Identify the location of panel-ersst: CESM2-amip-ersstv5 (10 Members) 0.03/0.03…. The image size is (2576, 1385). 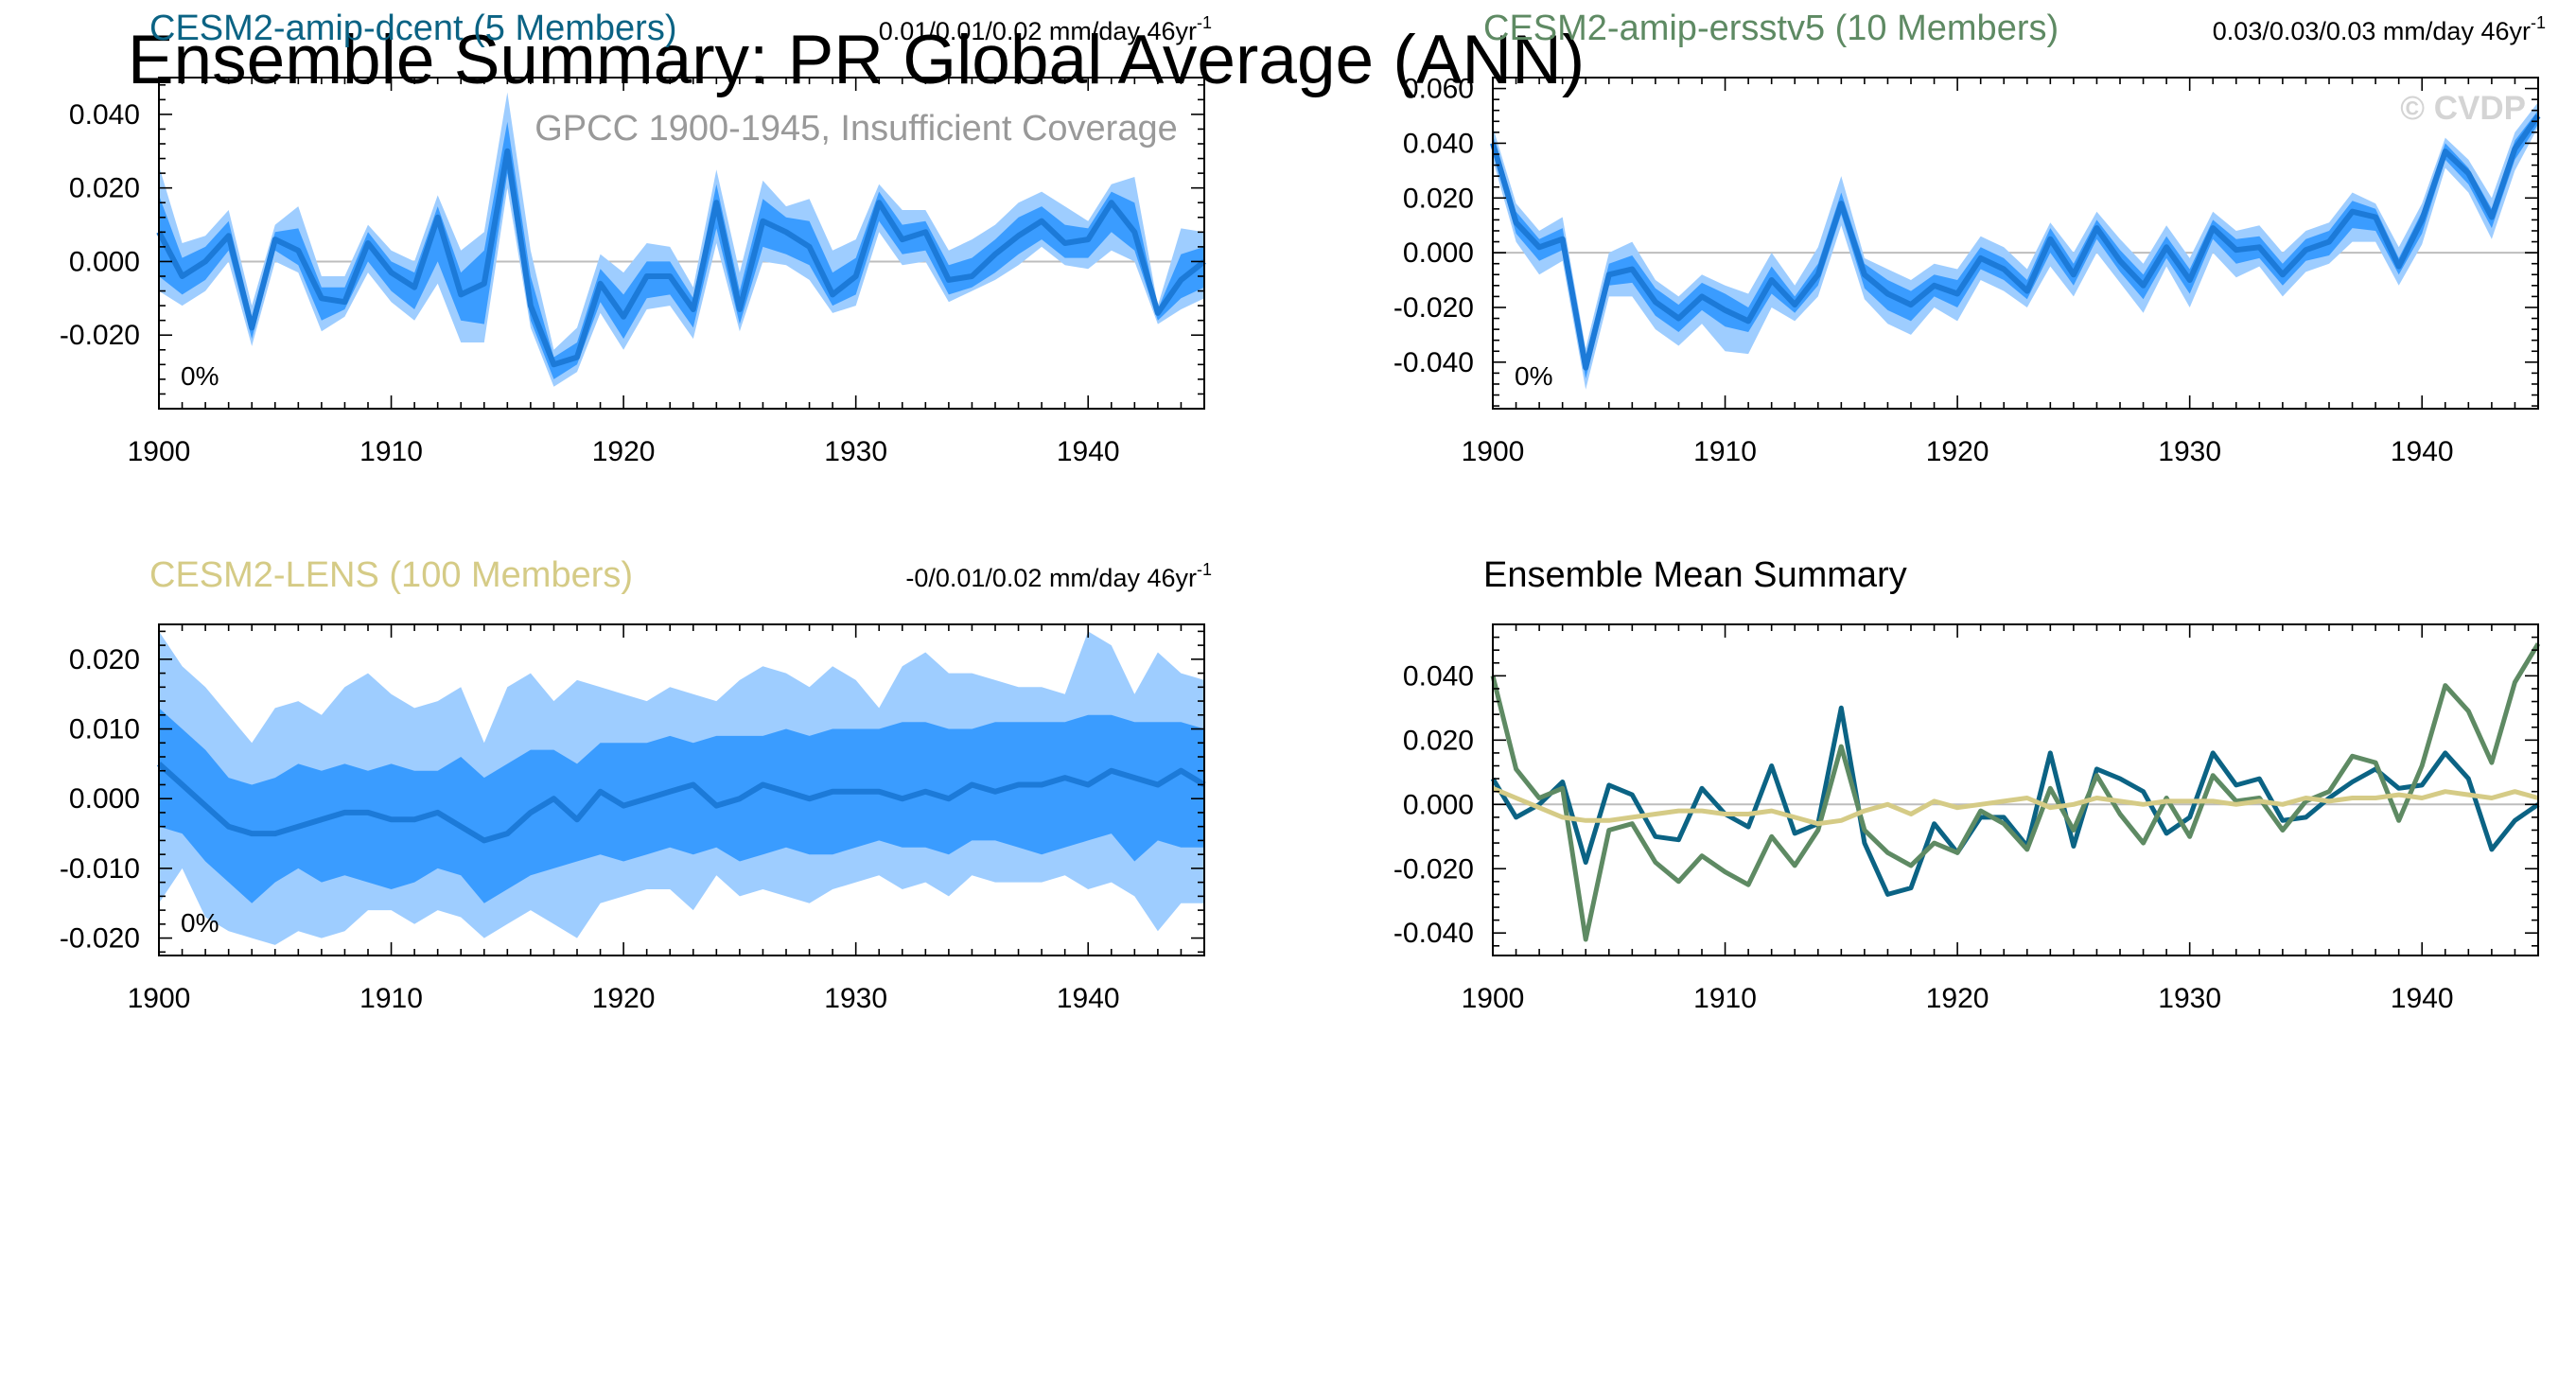
(1970, 238).